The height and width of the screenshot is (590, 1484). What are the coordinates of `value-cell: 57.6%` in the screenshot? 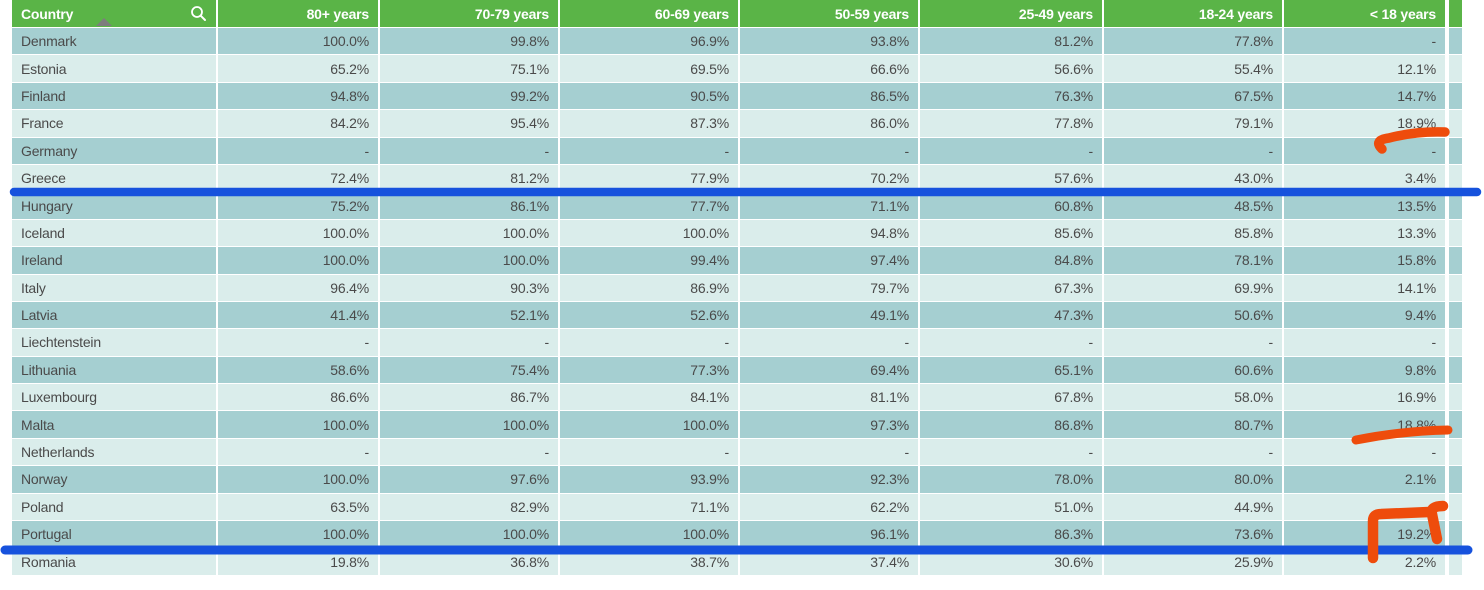 It's located at (1010, 178).